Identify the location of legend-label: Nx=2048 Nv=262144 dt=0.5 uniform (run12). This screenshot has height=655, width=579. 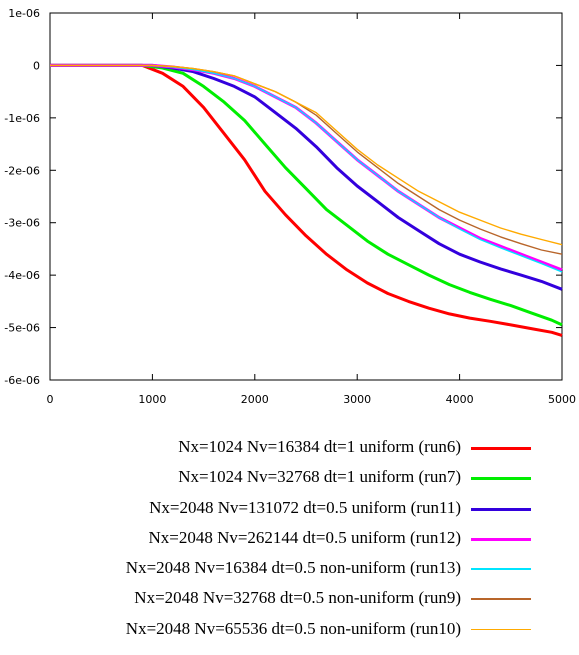
(304, 537).